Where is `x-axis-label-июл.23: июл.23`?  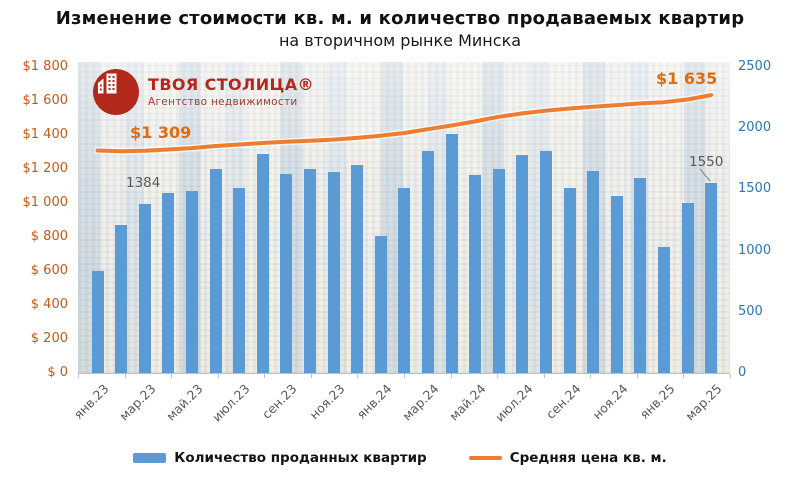
x-axis-label-июл.23: июл.23 is located at coordinates (231, 403).